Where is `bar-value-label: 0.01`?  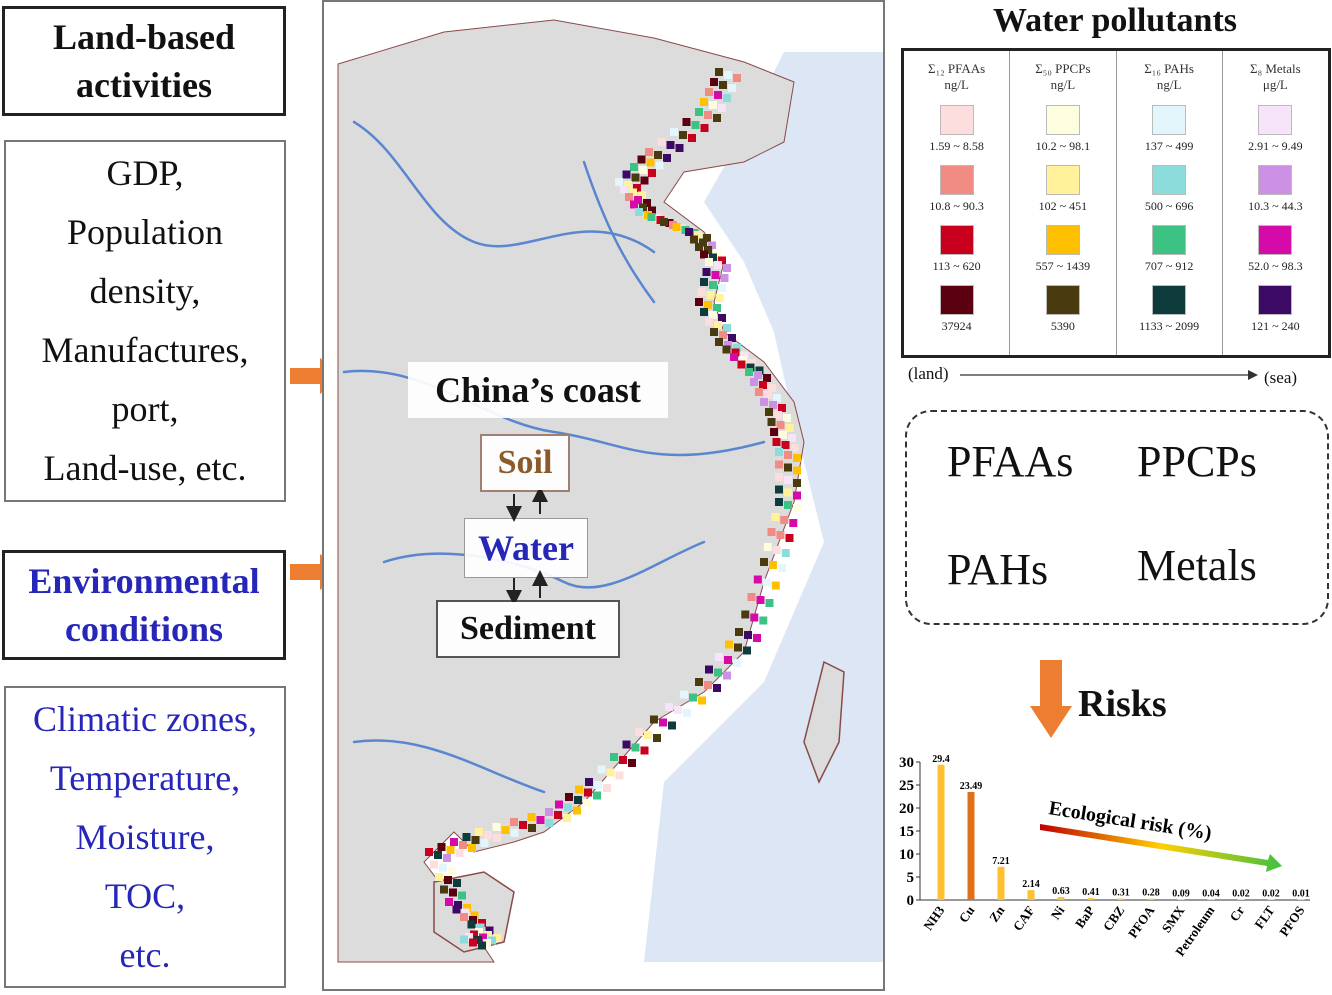 bar-value-label: 0.01 is located at coordinates (1301, 893).